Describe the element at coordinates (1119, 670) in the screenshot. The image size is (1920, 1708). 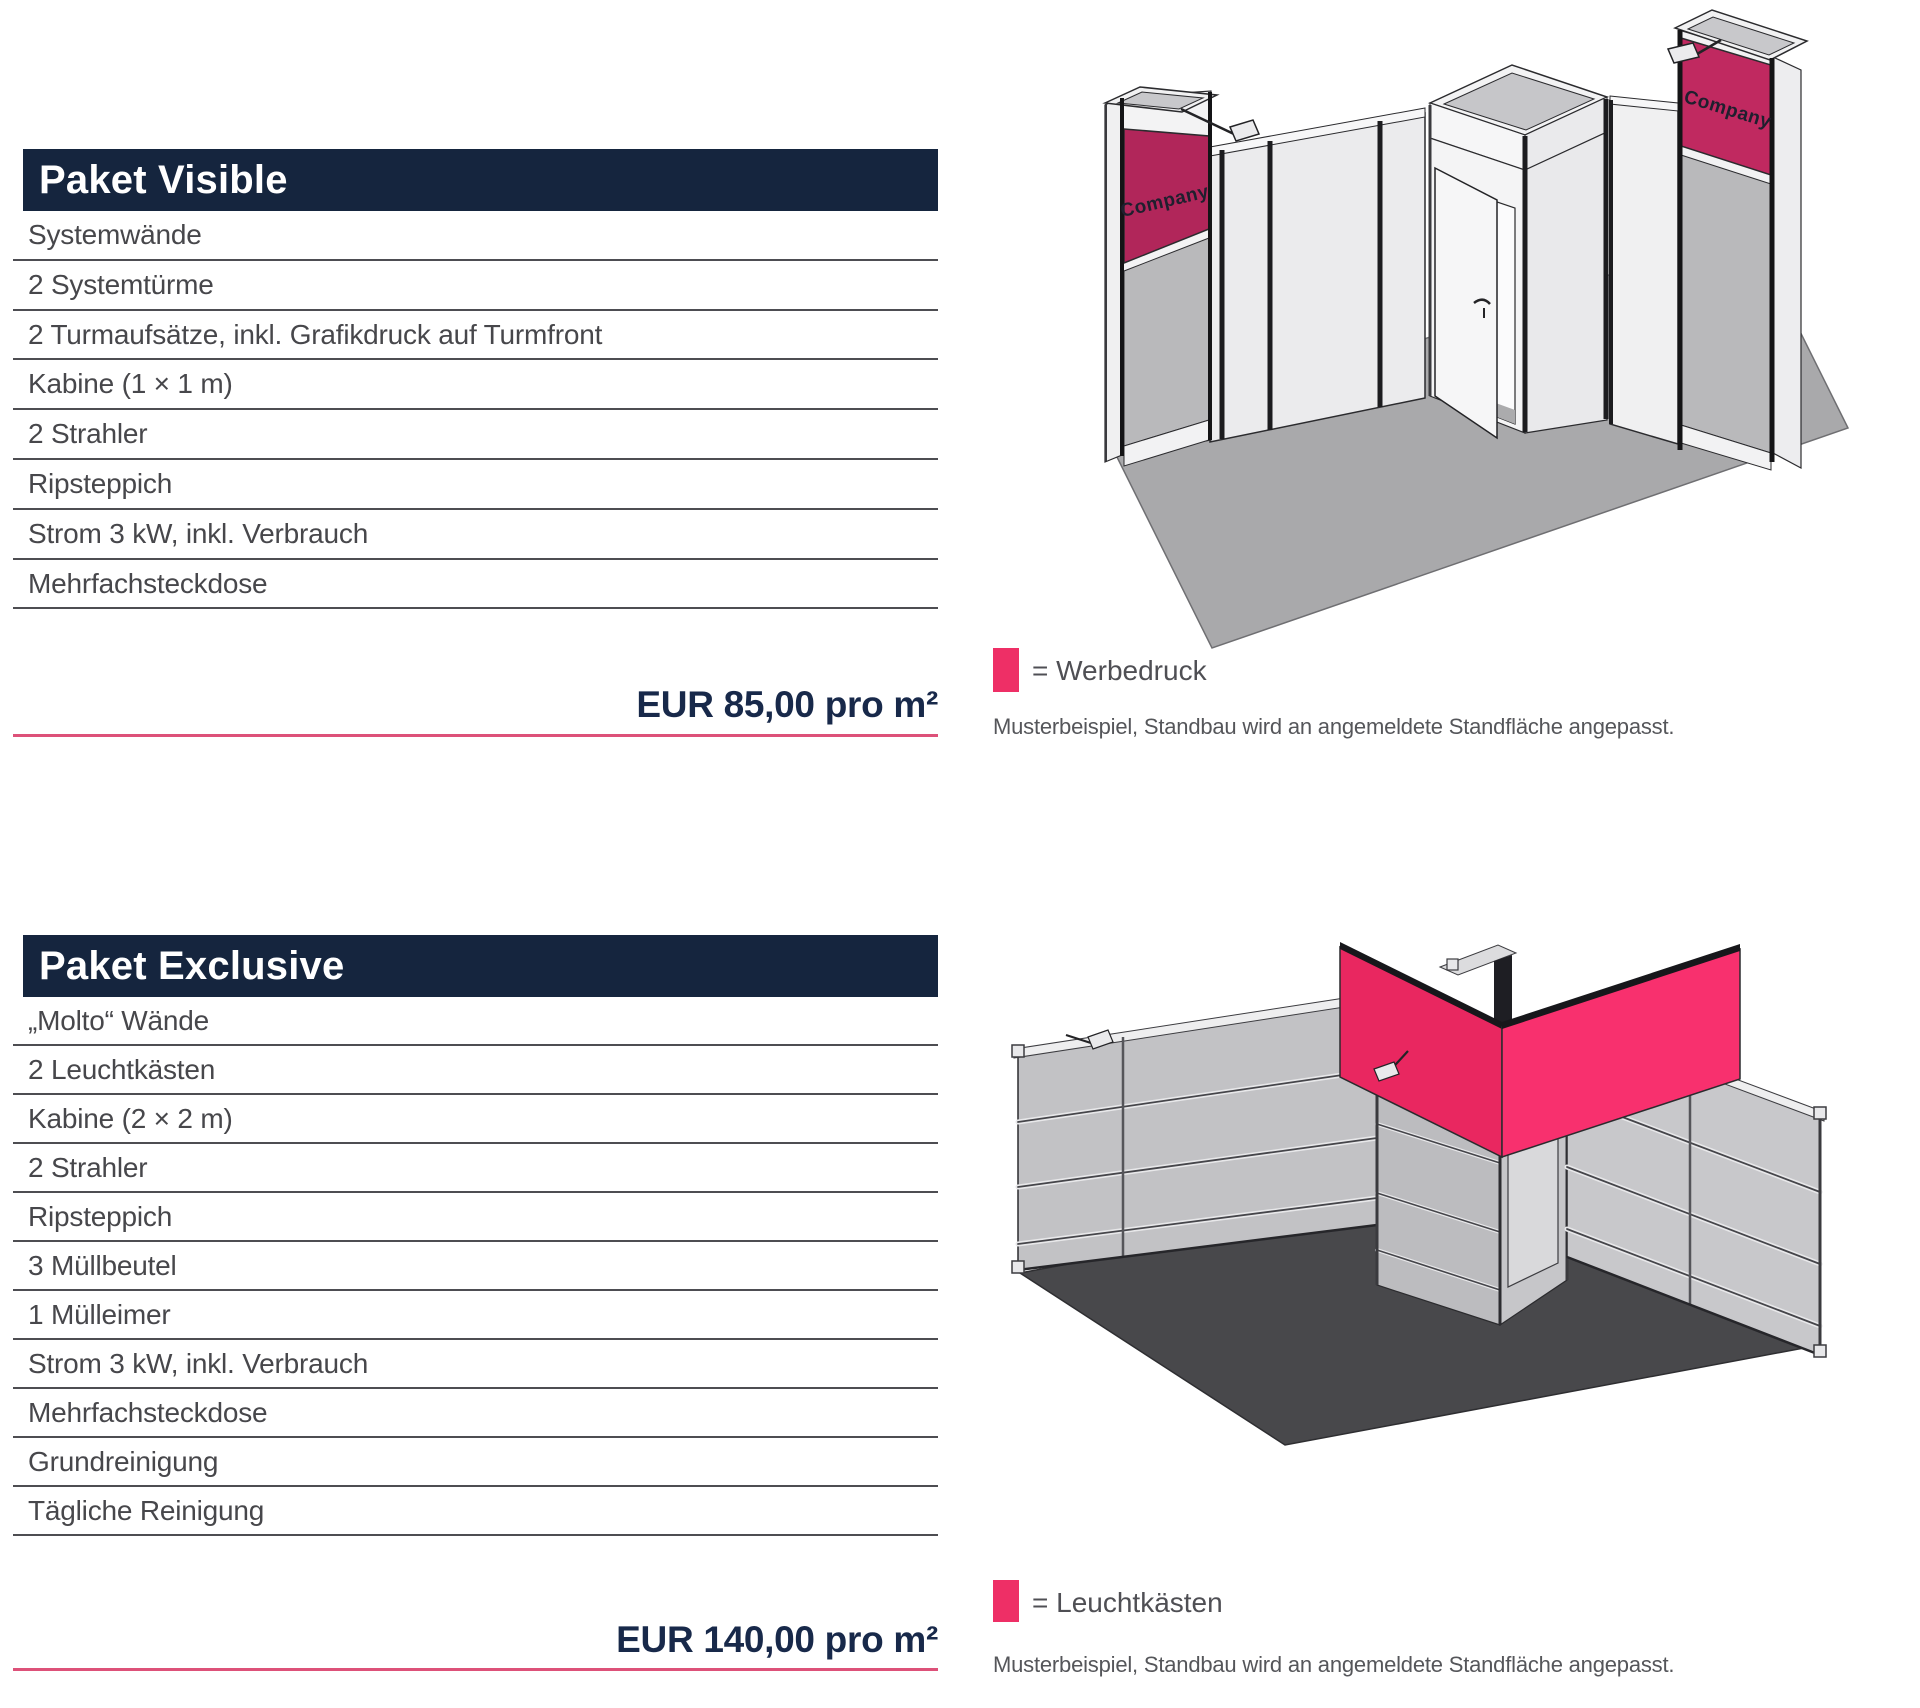
I see `legend-label: = Werbedruck` at that location.